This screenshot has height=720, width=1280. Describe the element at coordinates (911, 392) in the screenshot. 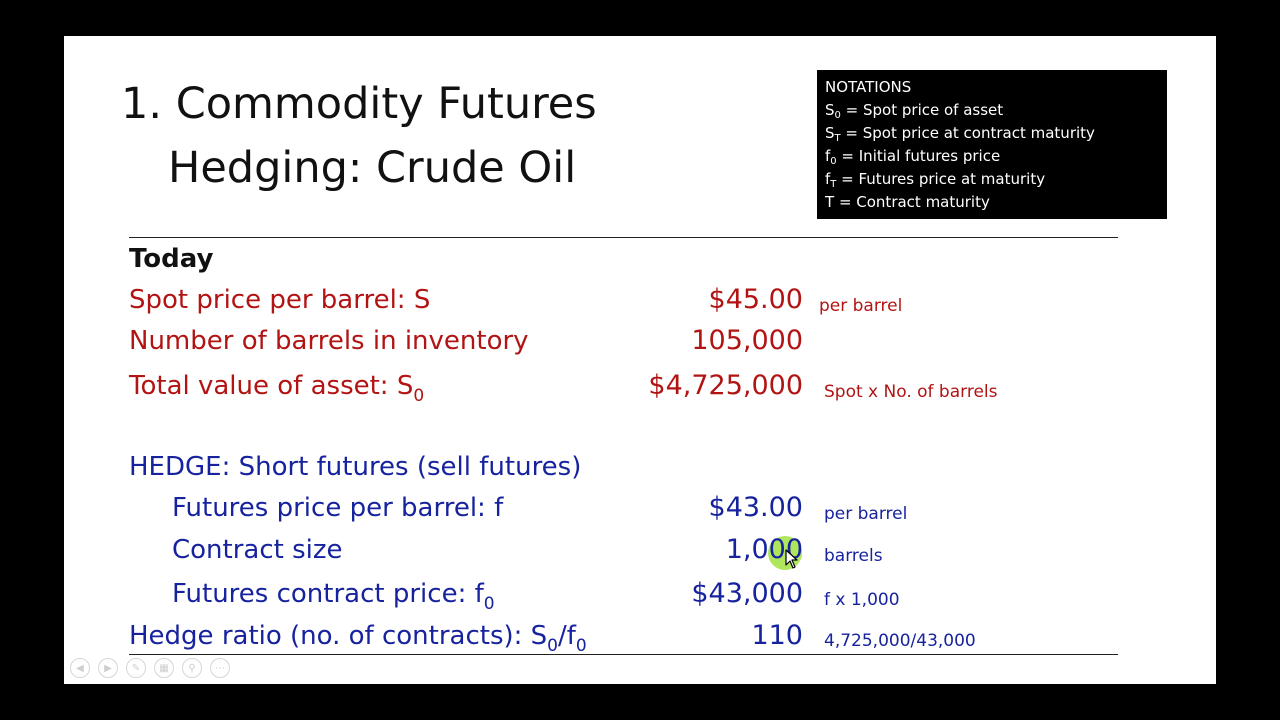

I see `total-value-note: Spot x No. of barrels` at that location.